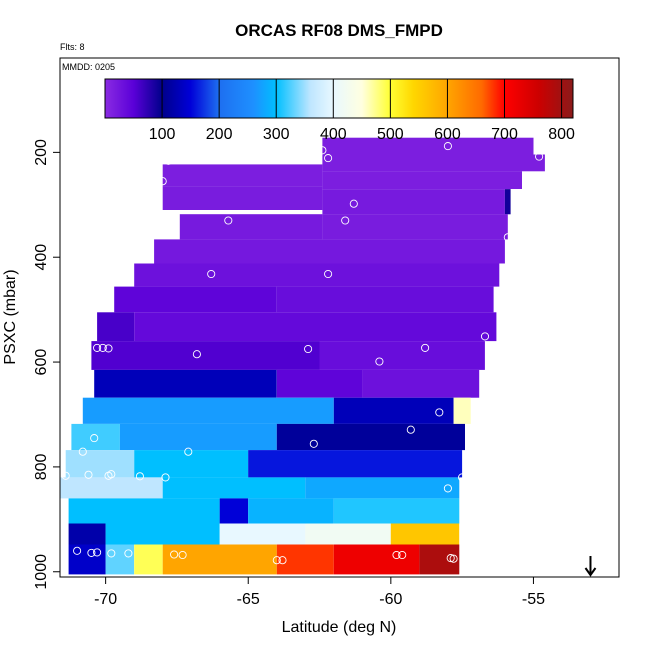 This screenshot has width=650, height=650. I want to click on colorbar-ticks: 100 200 300 400 500 600 700 800, so click(362, 111).